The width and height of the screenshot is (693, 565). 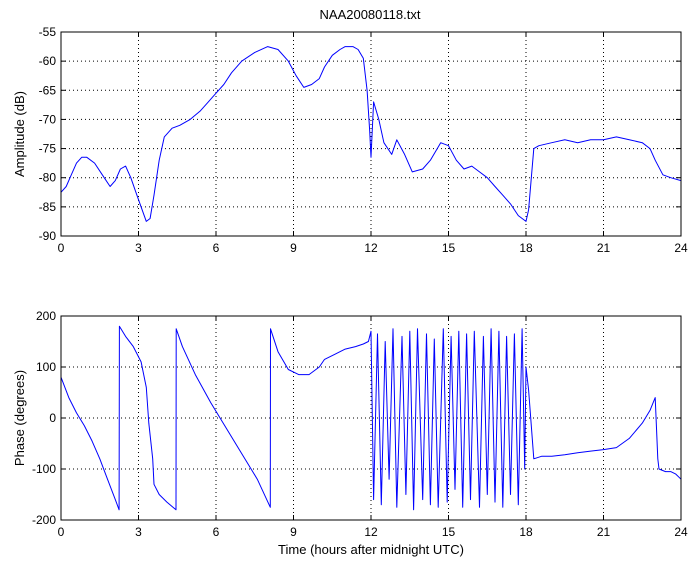 What do you see at coordinates (46, 316) in the screenshot?
I see `phase-y-tick-label: 200` at bounding box center [46, 316].